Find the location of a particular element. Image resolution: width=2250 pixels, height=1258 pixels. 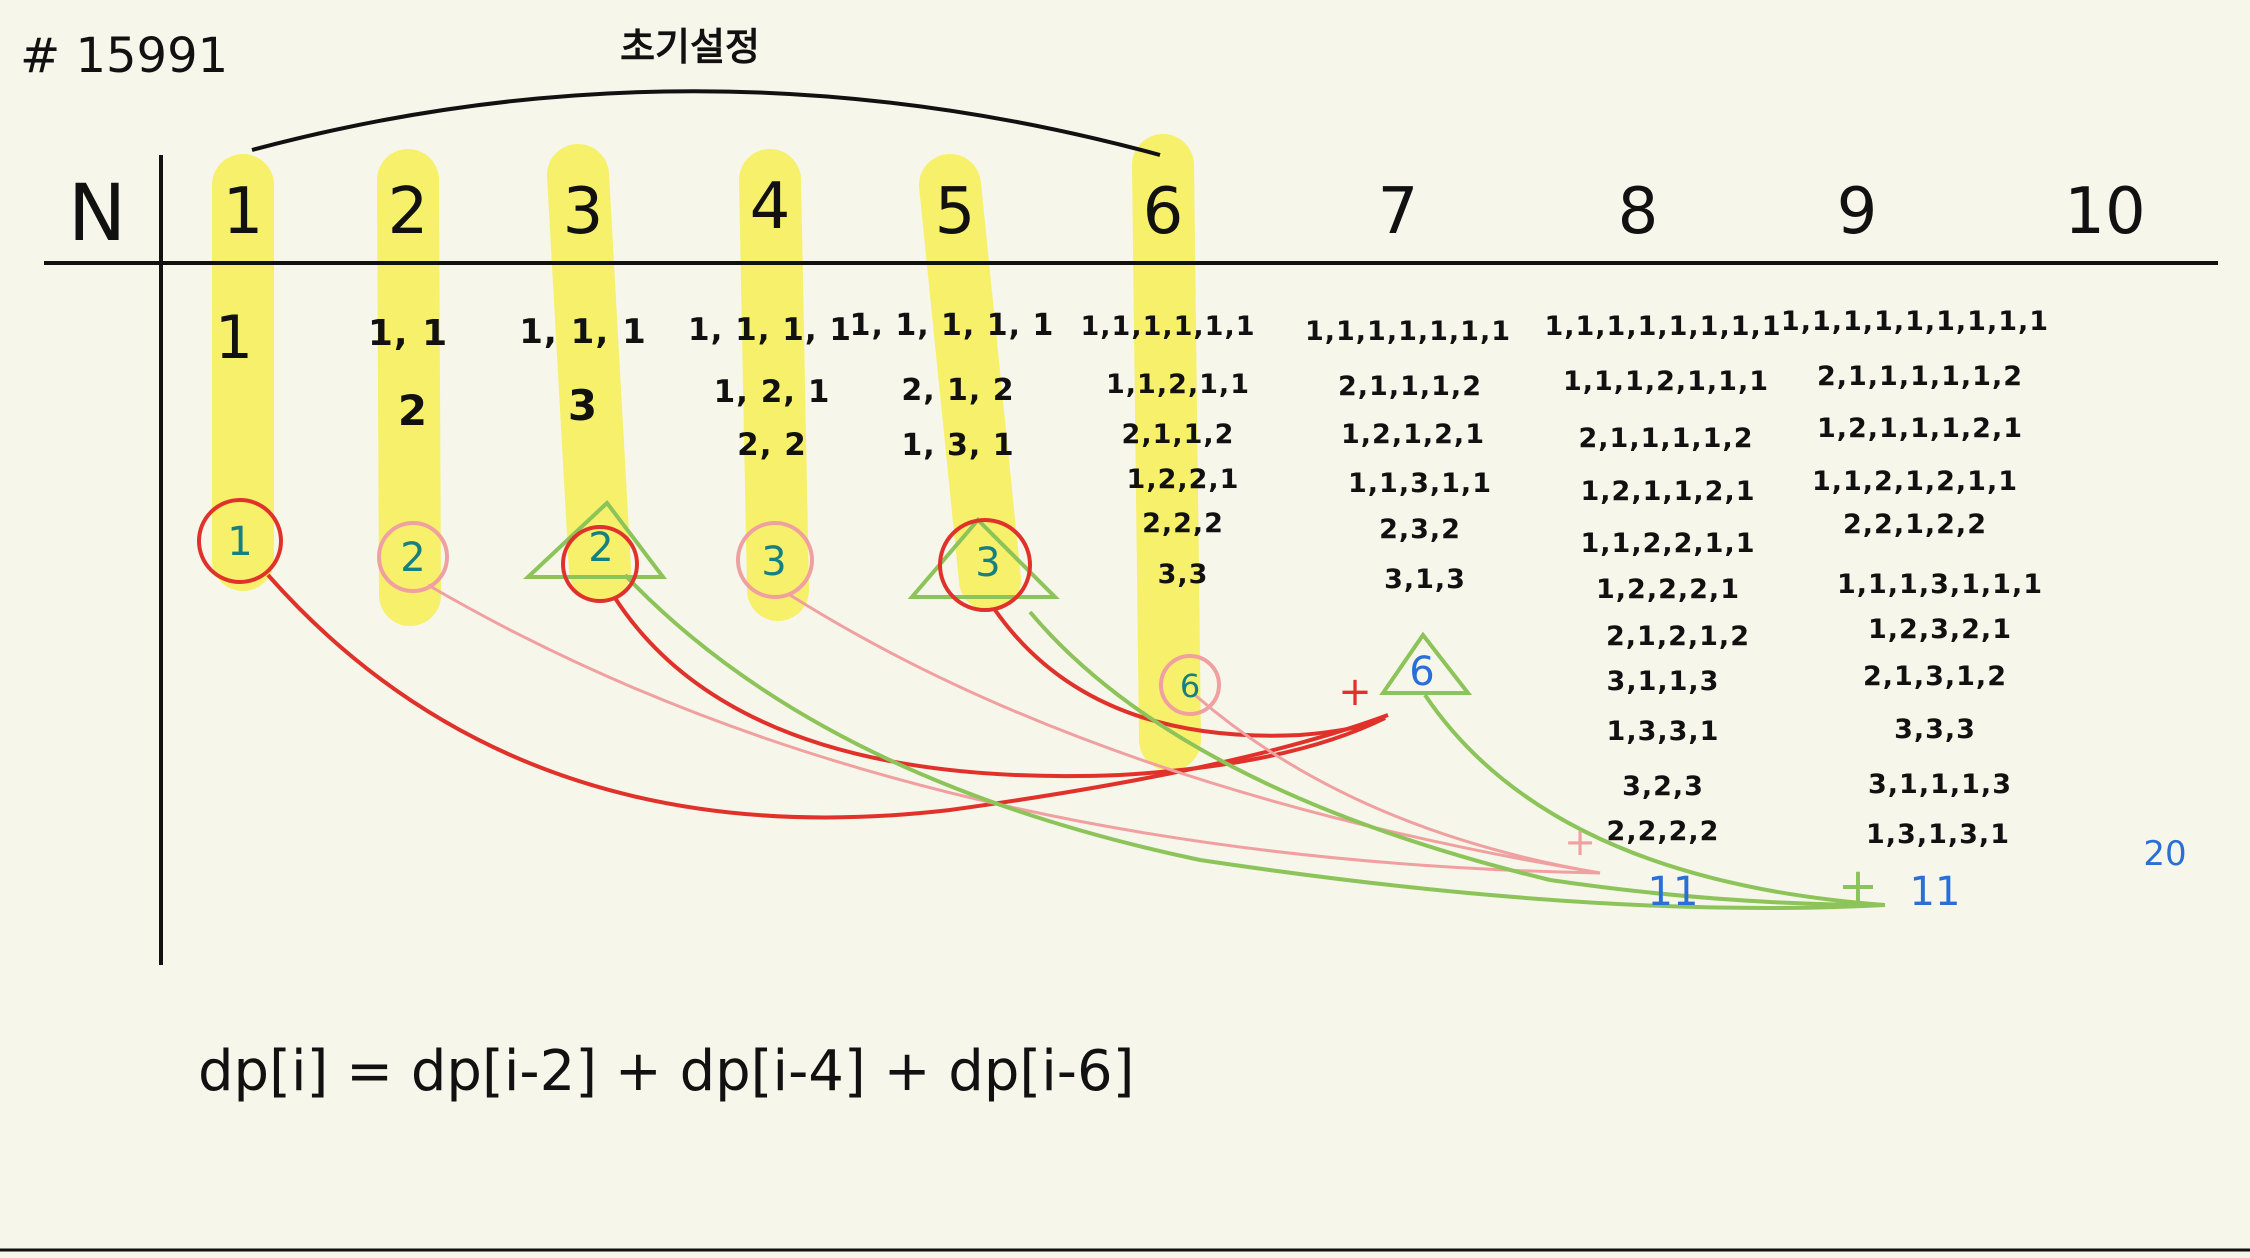

column-number: 1 is located at coordinates (243, 212).